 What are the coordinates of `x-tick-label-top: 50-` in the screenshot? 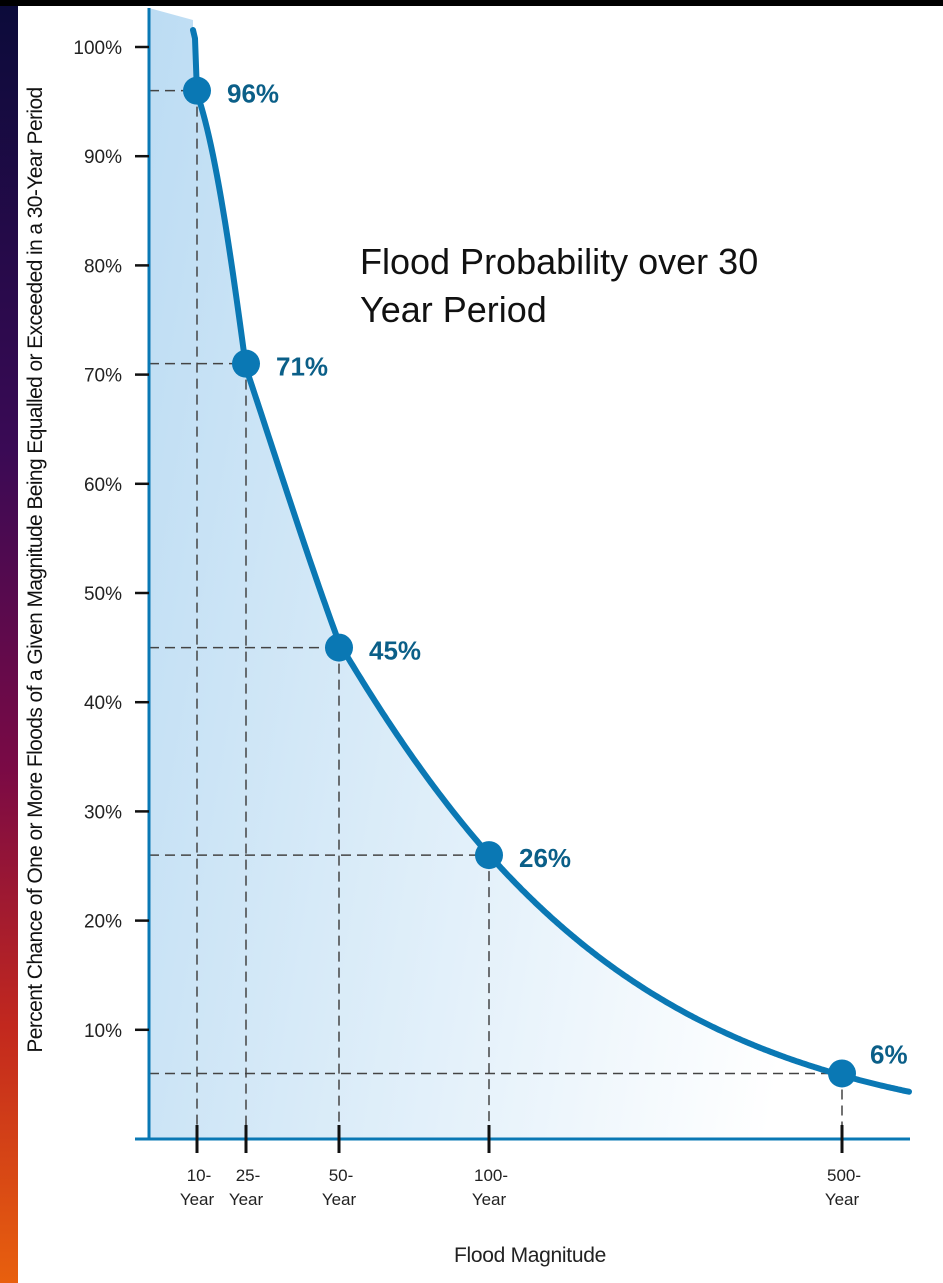 It's located at (341, 1175).